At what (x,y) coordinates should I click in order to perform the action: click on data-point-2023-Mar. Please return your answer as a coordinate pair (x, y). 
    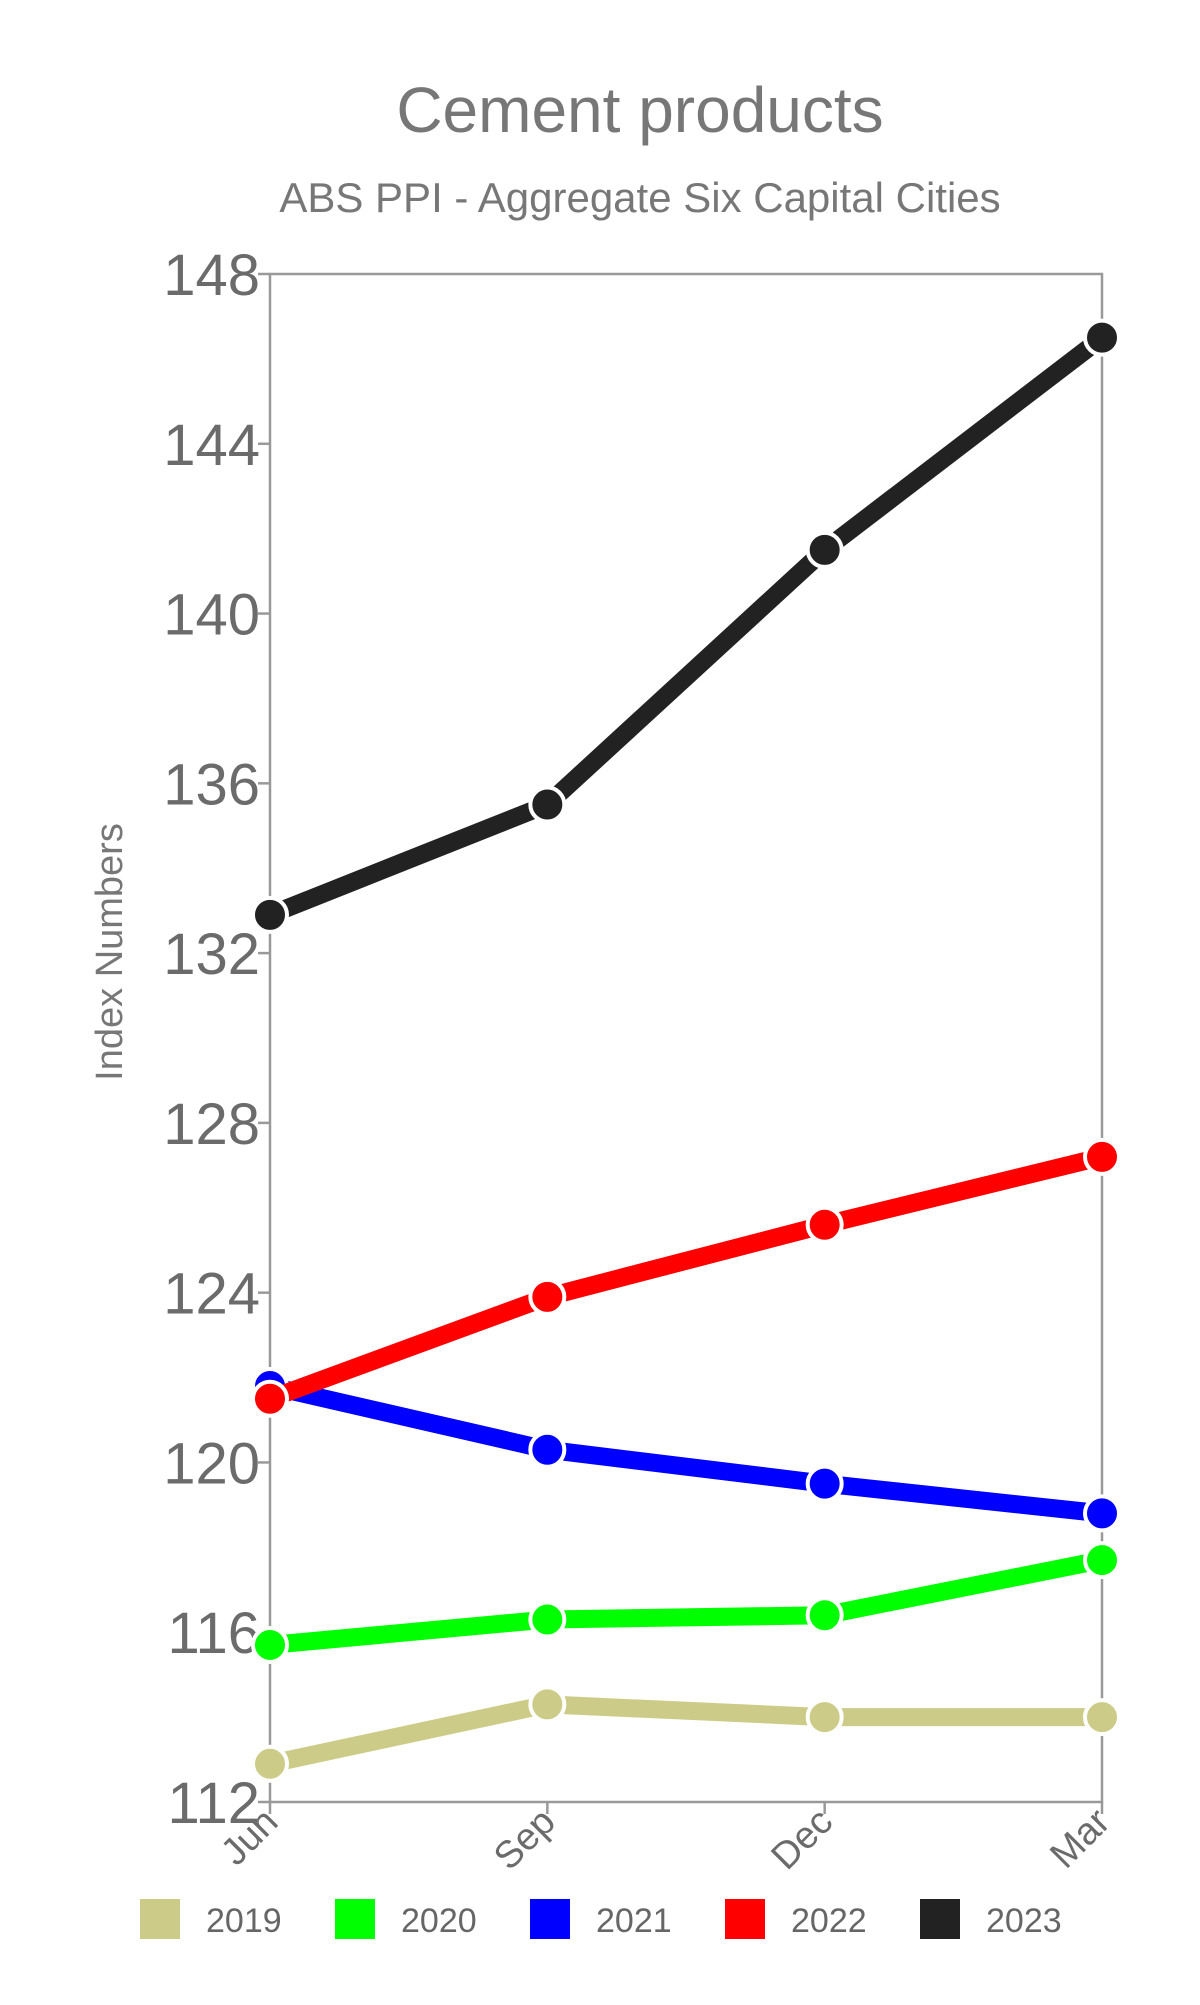
    Looking at the image, I should click on (1102, 337).